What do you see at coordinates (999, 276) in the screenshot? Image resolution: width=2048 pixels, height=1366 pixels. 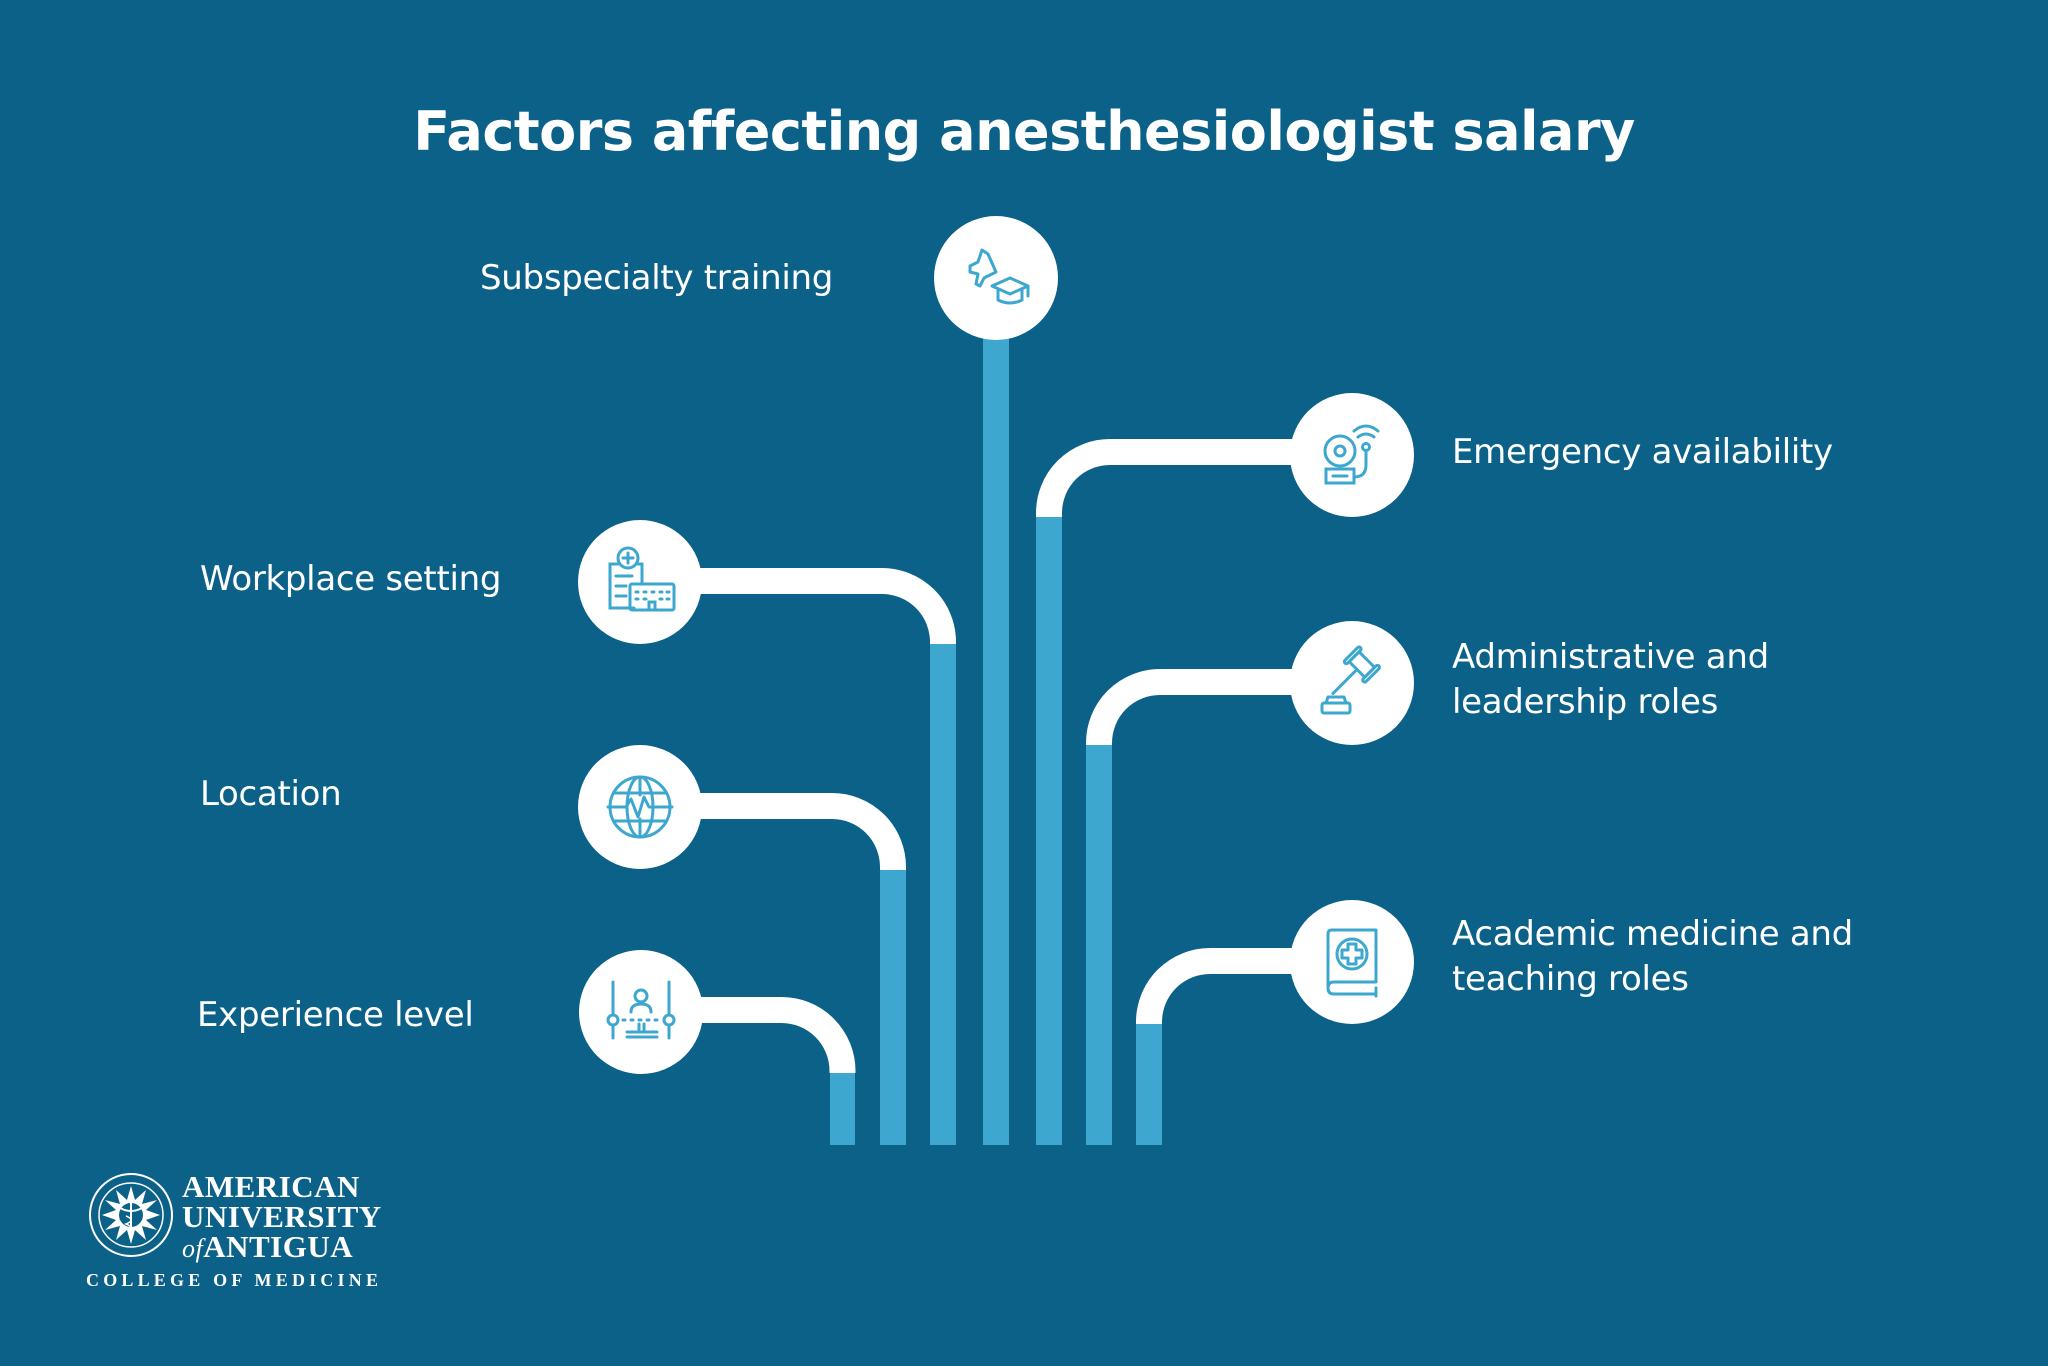 I see `specialty-training-icon` at bounding box center [999, 276].